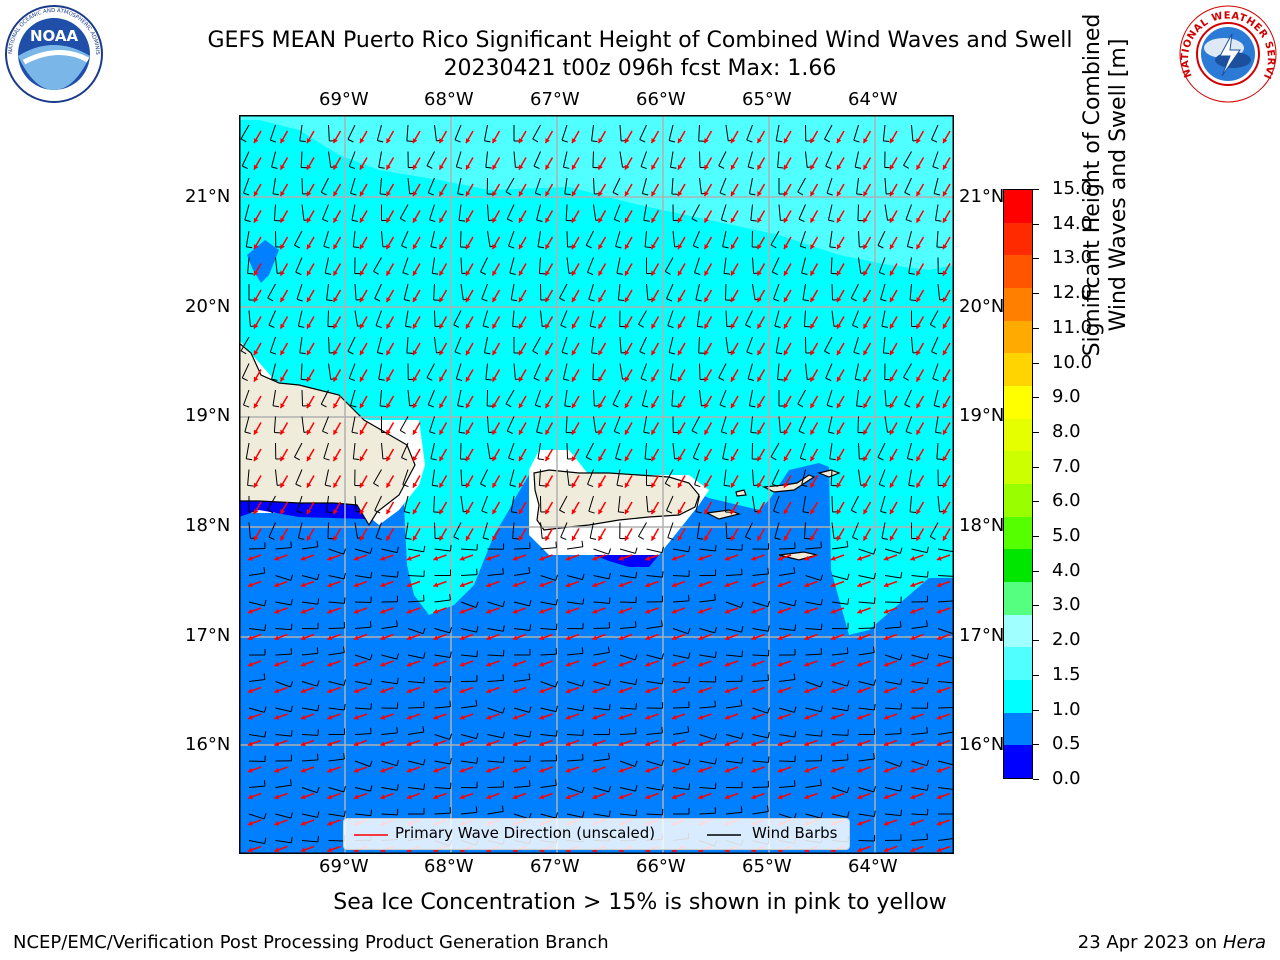 This screenshot has height=960, width=1280. What do you see at coordinates (1066, 674) in the screenshot?
I see `colorbar-tick-label: 1.5` at bounding box center [1066, 674].